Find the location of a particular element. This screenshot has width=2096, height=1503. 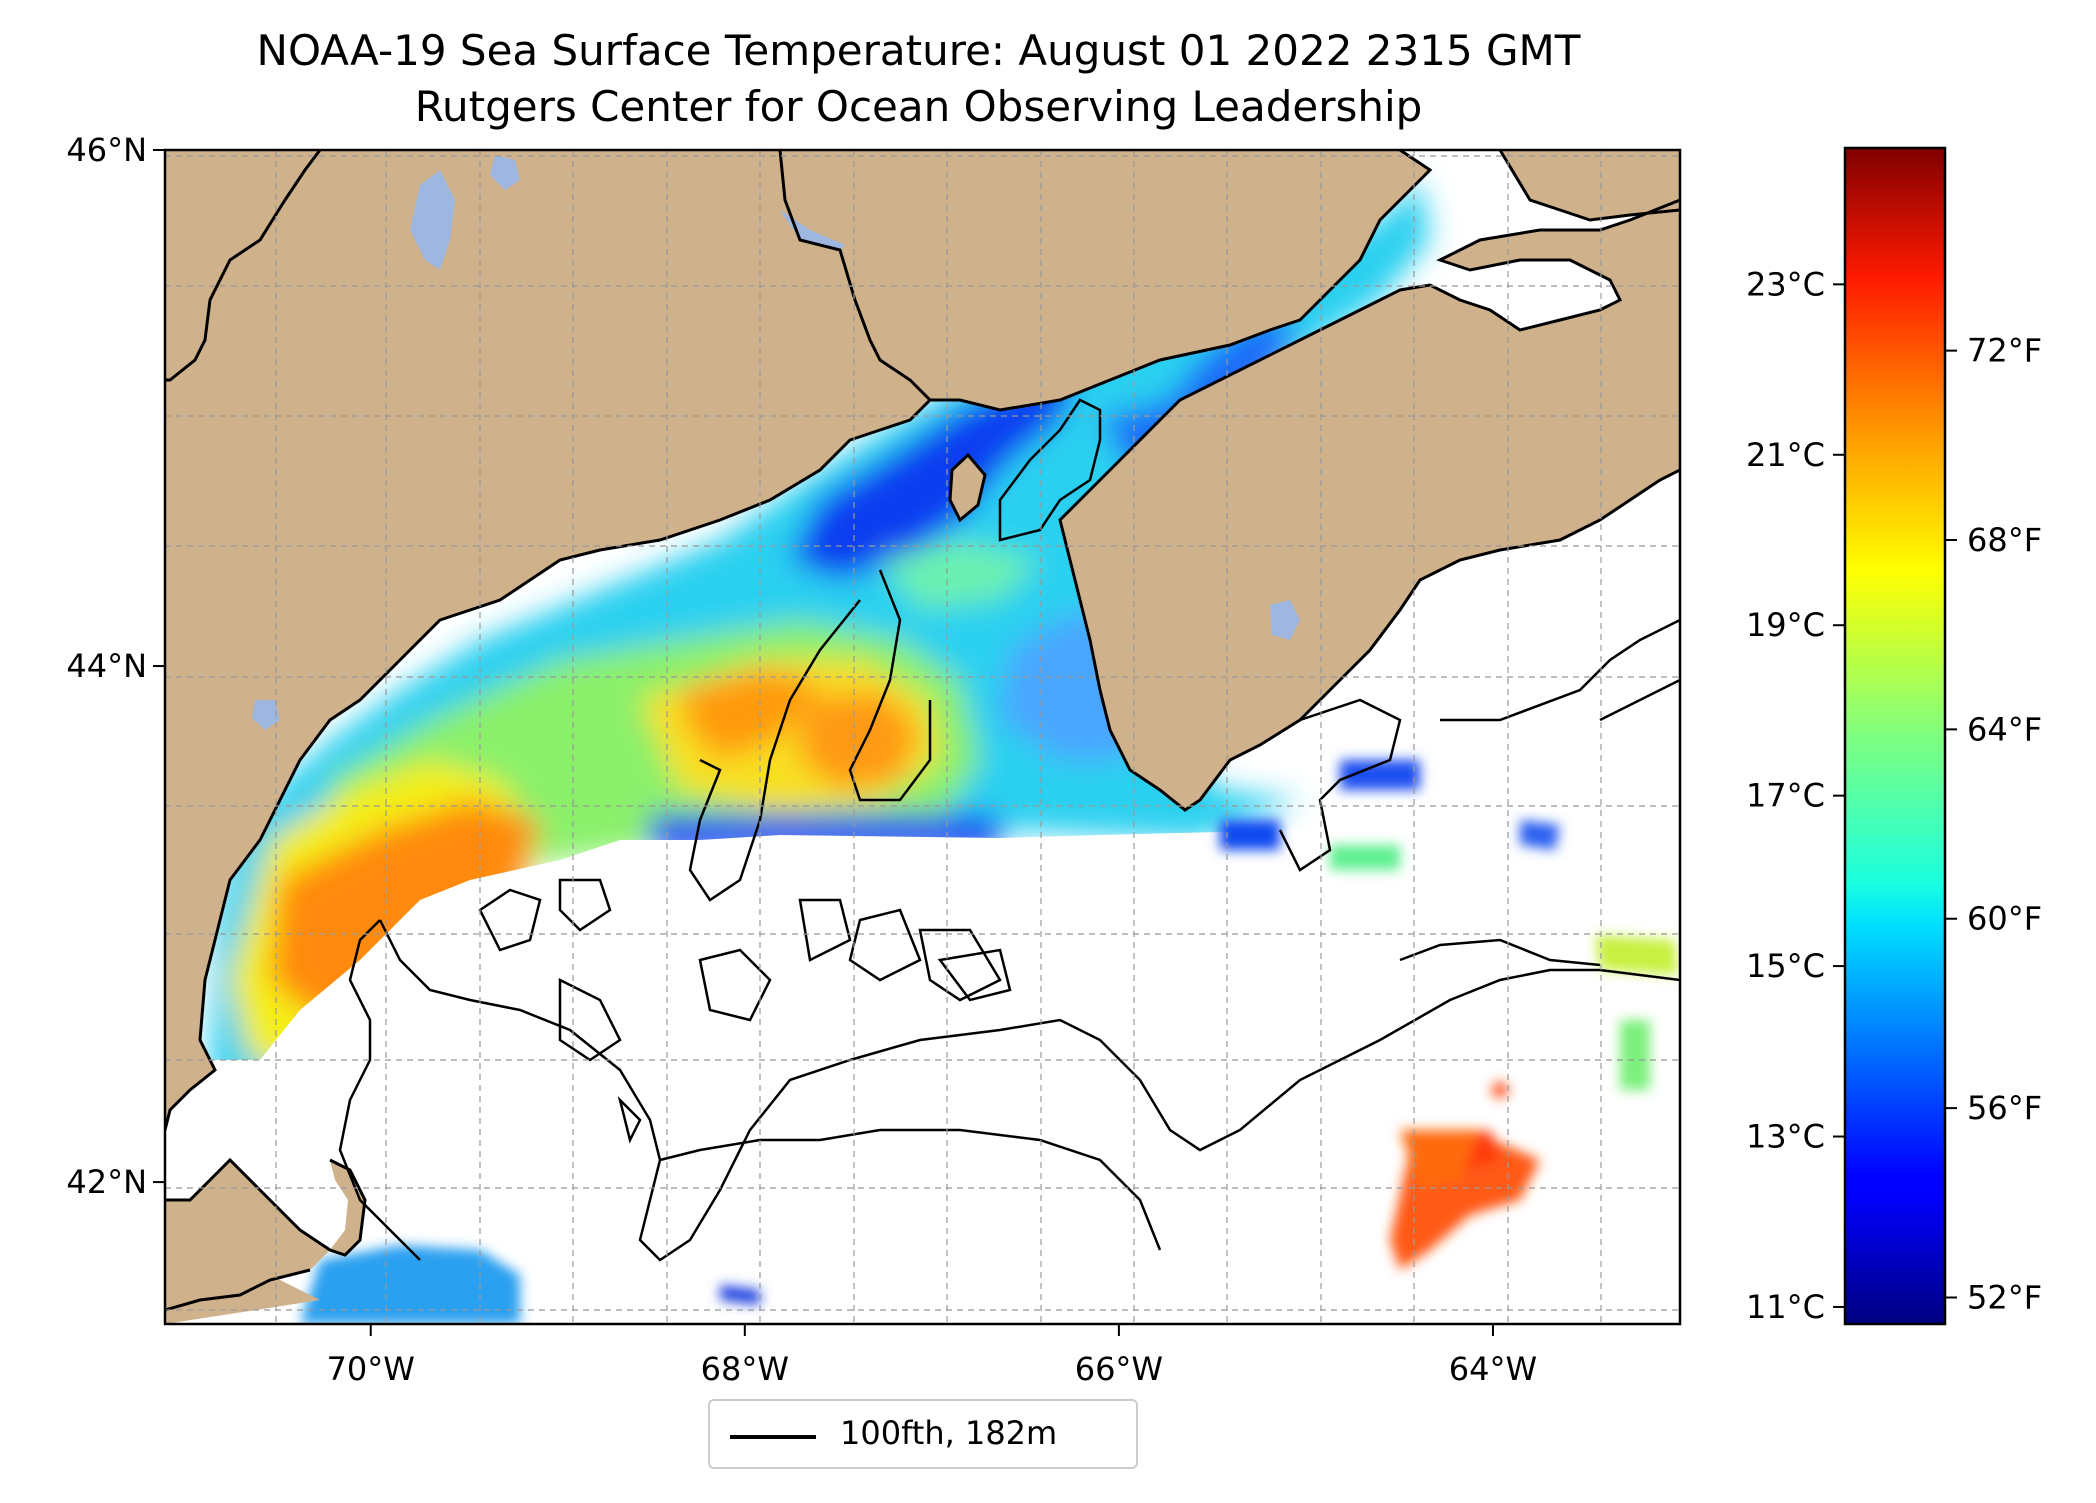

land-nova-scotia is located at coordinates (1370, 505).